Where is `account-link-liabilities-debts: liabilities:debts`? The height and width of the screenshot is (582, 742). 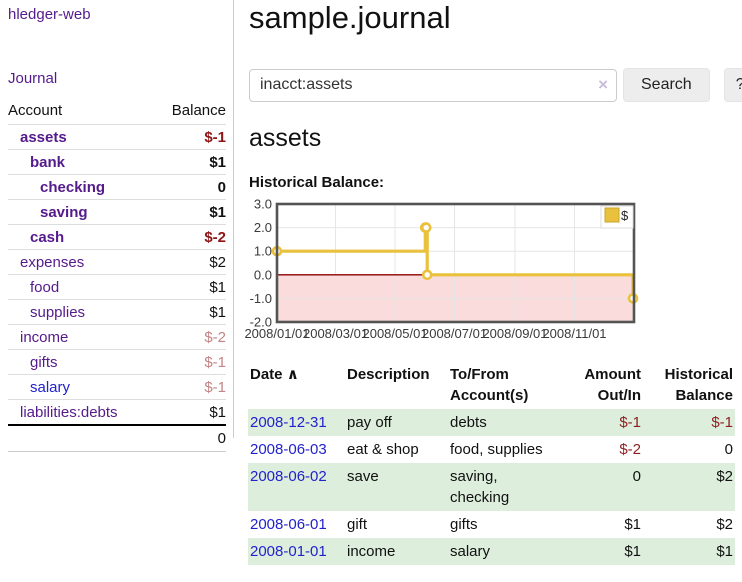
account-link-liabilities-debts: liabilities:debts is located at coordinates (69, 412).